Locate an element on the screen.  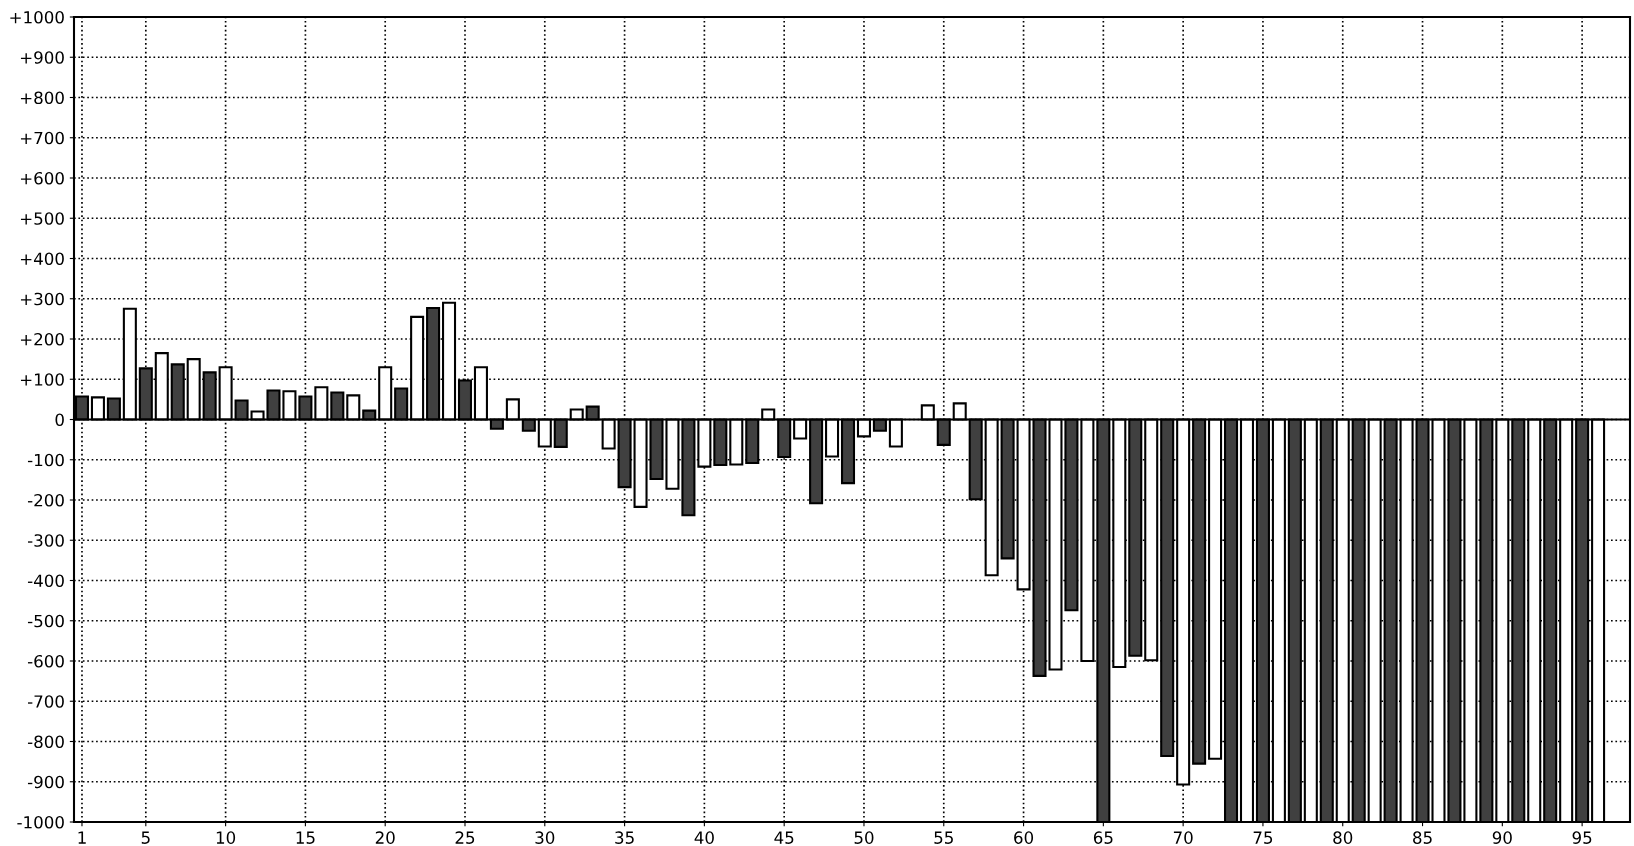
y-tick-label: +800 is located at coordinates (42, 98).